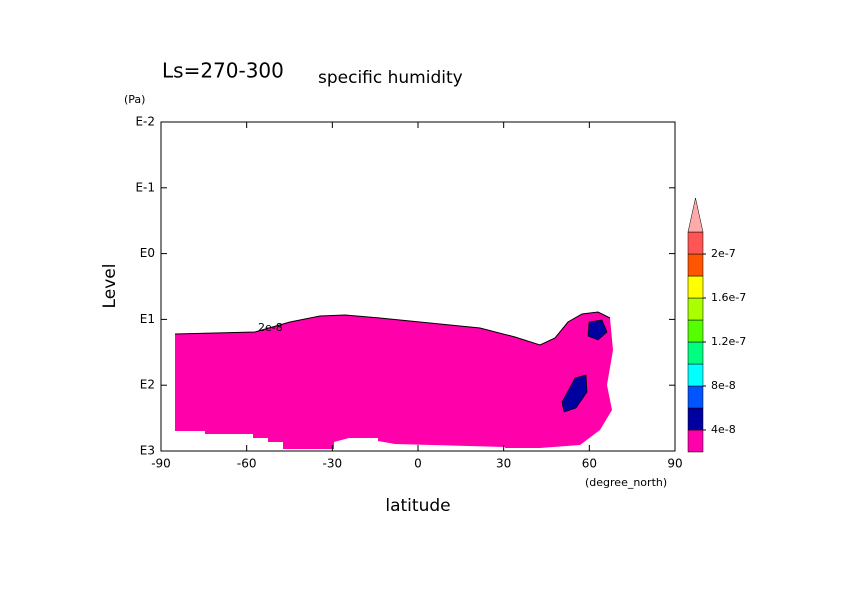 Image resolution: width=842 pixels, height=595 pixels. I want to click on chart-subtitle: specific humidity, so click(390, 78).